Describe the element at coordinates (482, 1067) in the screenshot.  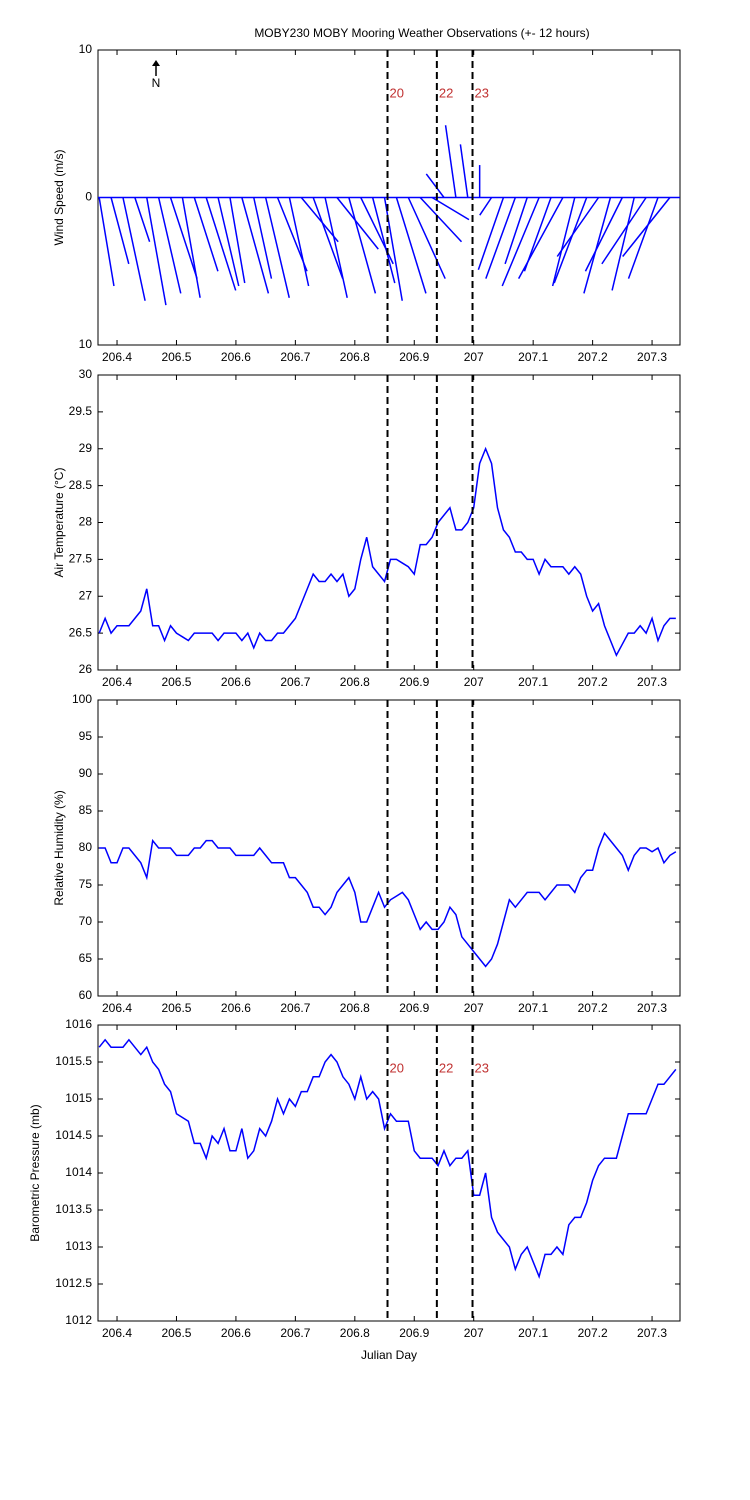
I see `event-label: 23` at that location.